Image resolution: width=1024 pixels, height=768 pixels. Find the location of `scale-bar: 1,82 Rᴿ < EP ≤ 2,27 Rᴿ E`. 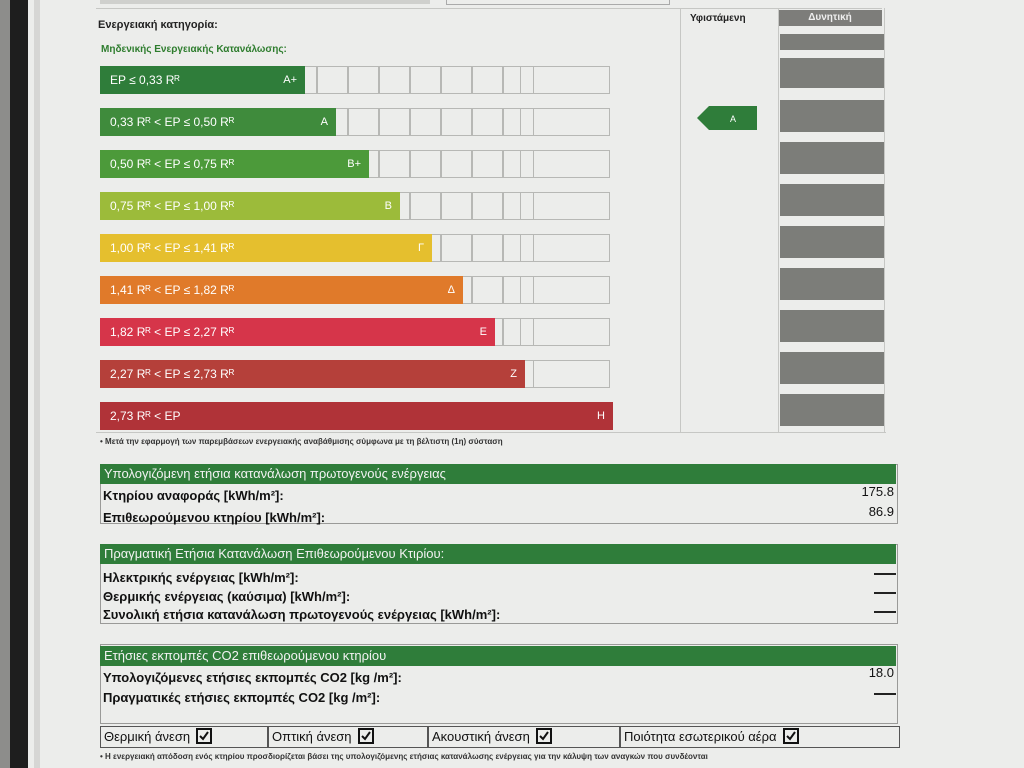

scale-bar: 1,82 Rᴿ < EP ≤ 2,27 Rᴿ E is located at coordinates (297, 332).